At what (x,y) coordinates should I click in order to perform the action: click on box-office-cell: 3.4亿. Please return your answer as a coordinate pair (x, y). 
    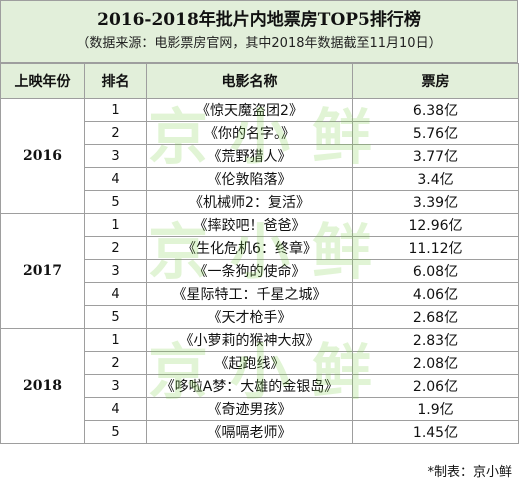
    Looking at the image, I should click on (435, 179).